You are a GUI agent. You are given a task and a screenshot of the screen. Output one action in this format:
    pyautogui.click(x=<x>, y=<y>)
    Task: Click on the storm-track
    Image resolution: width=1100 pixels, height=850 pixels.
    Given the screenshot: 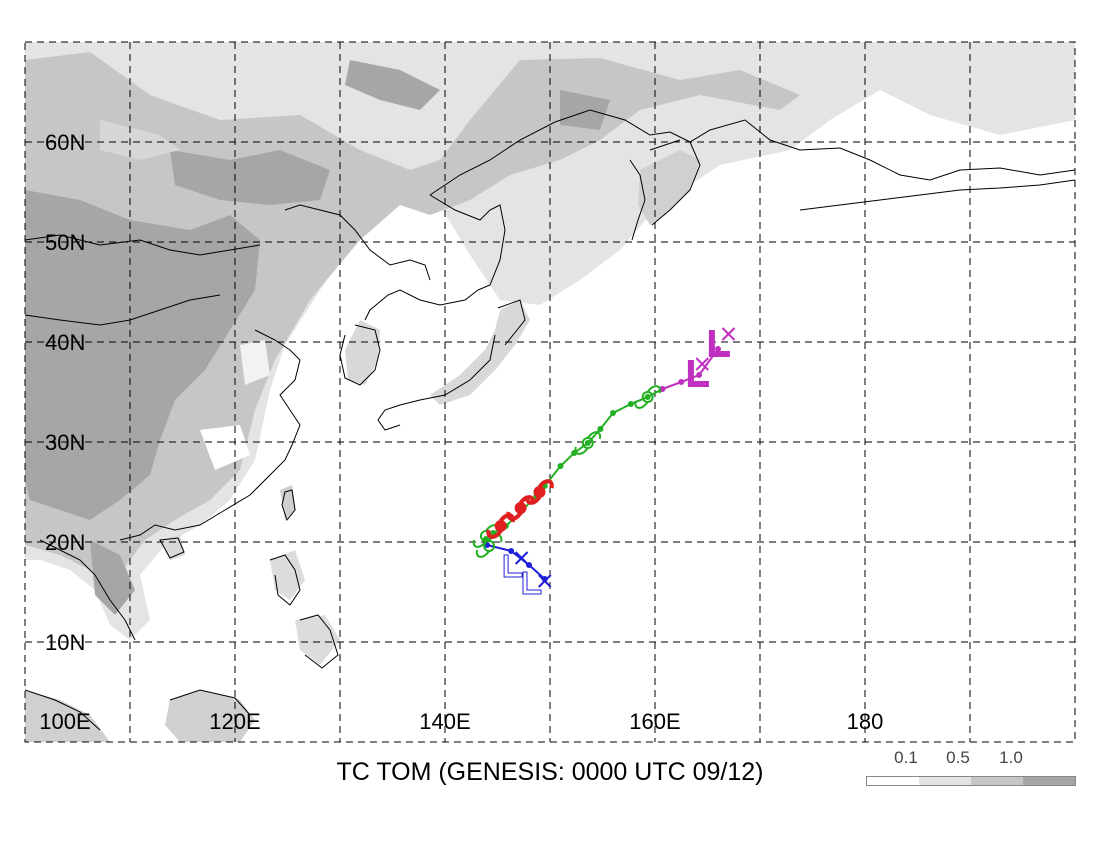 What is the action you would take?
    pyautogui.click(x=604, y=461)
    